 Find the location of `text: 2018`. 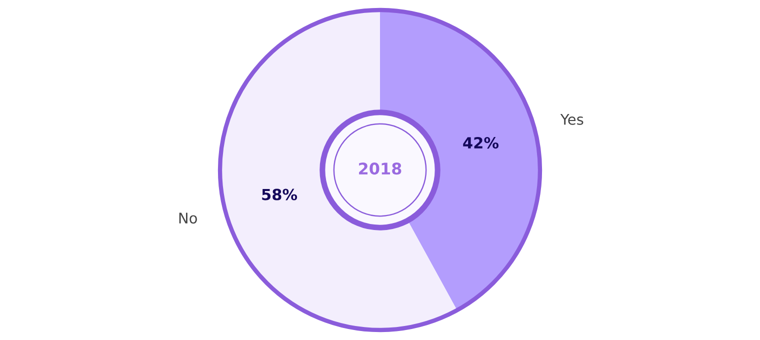

text: 2018 is located at coordinates (380, 168).